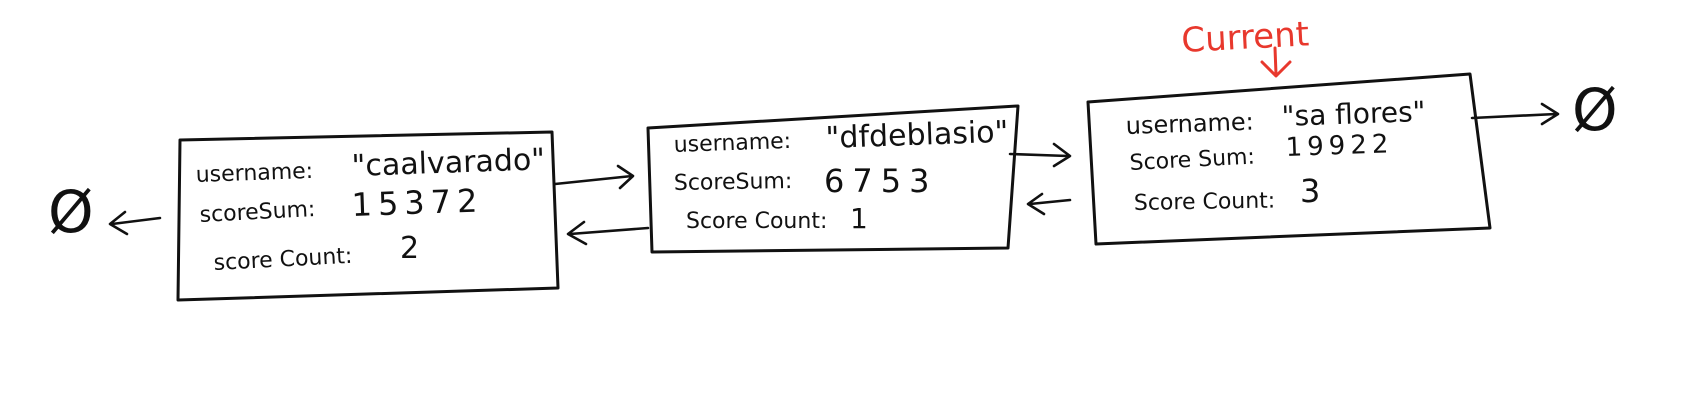 This screenshot has width=1705, height=409. What do you see at coordinates (417, 202) in the screenshot?
I see `node-1-score-sum-value: 15372` at bounding box center [417, 202].